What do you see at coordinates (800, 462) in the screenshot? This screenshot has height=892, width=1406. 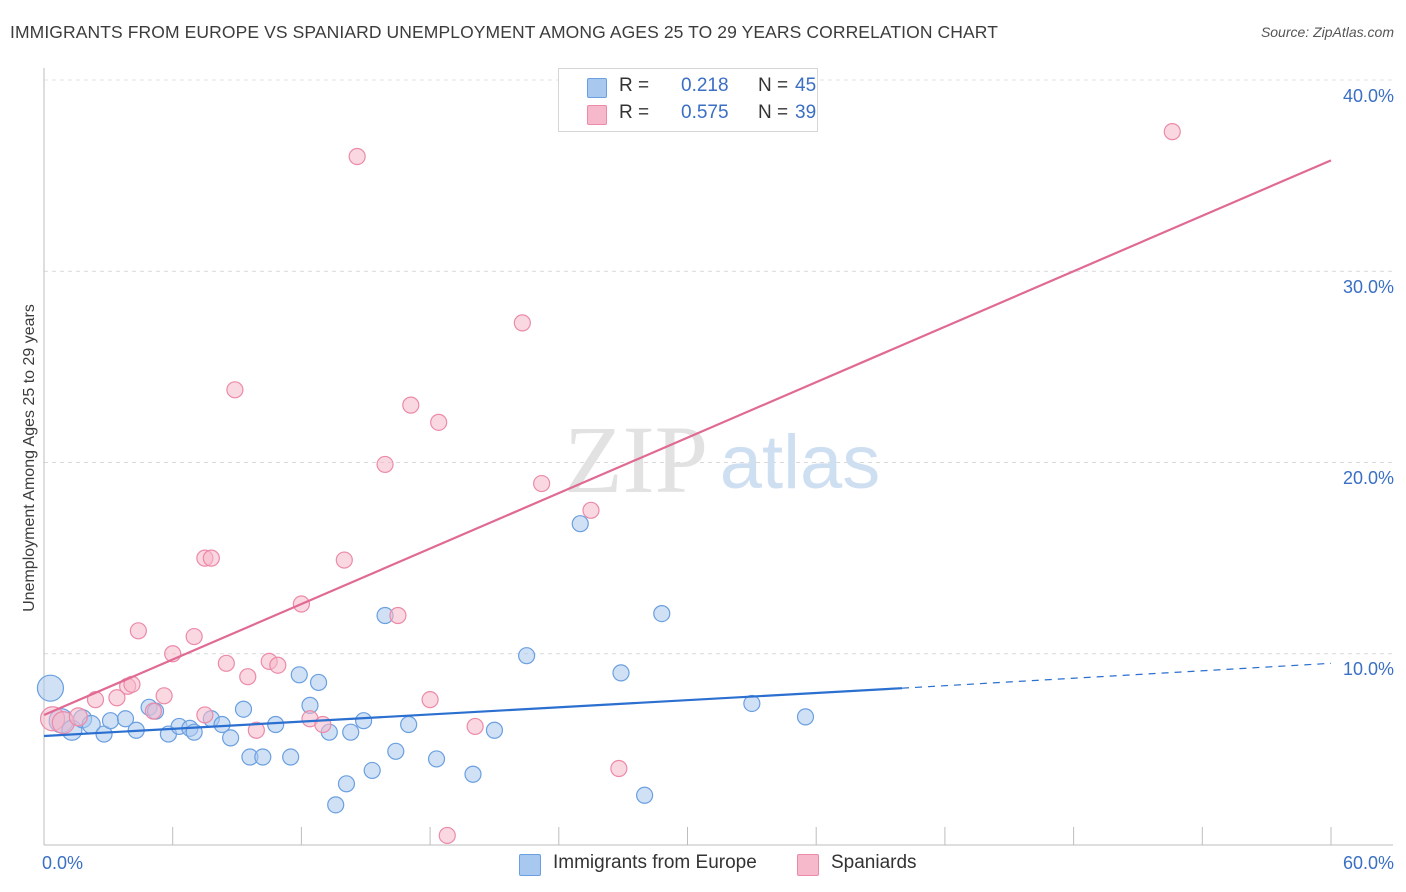 I see `watermark-atlas: atlas` at bounding box center [800, 462].